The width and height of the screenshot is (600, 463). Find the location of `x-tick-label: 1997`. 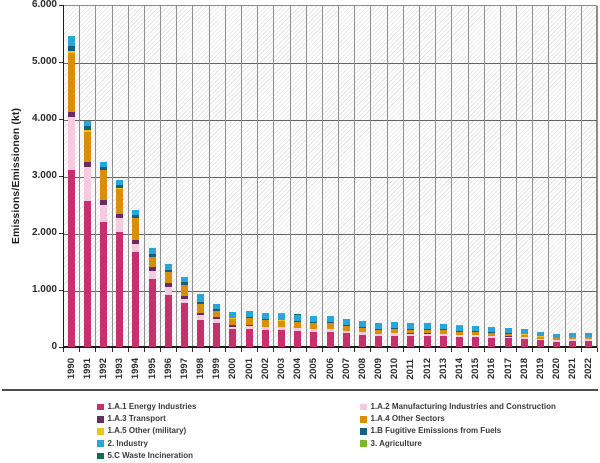

x-tick-label: 1997 is located at coordinates (184, 369).